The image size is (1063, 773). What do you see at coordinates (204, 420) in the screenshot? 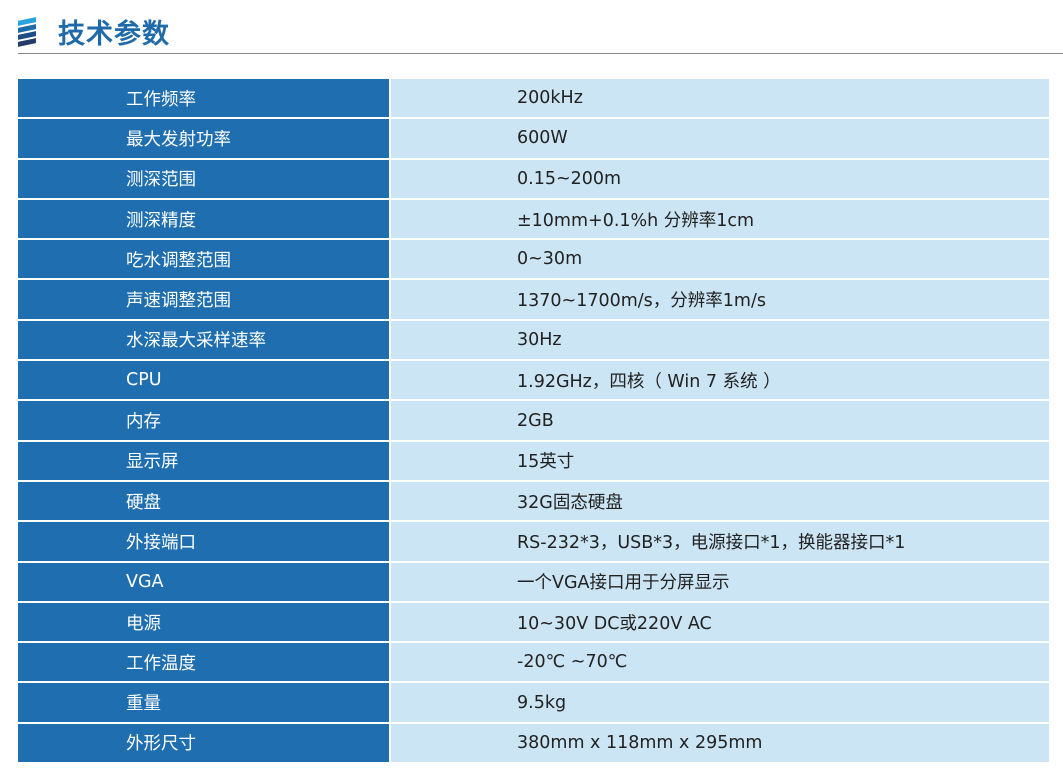
I see `spec-label: 内存` at bounding box center [204, 420].